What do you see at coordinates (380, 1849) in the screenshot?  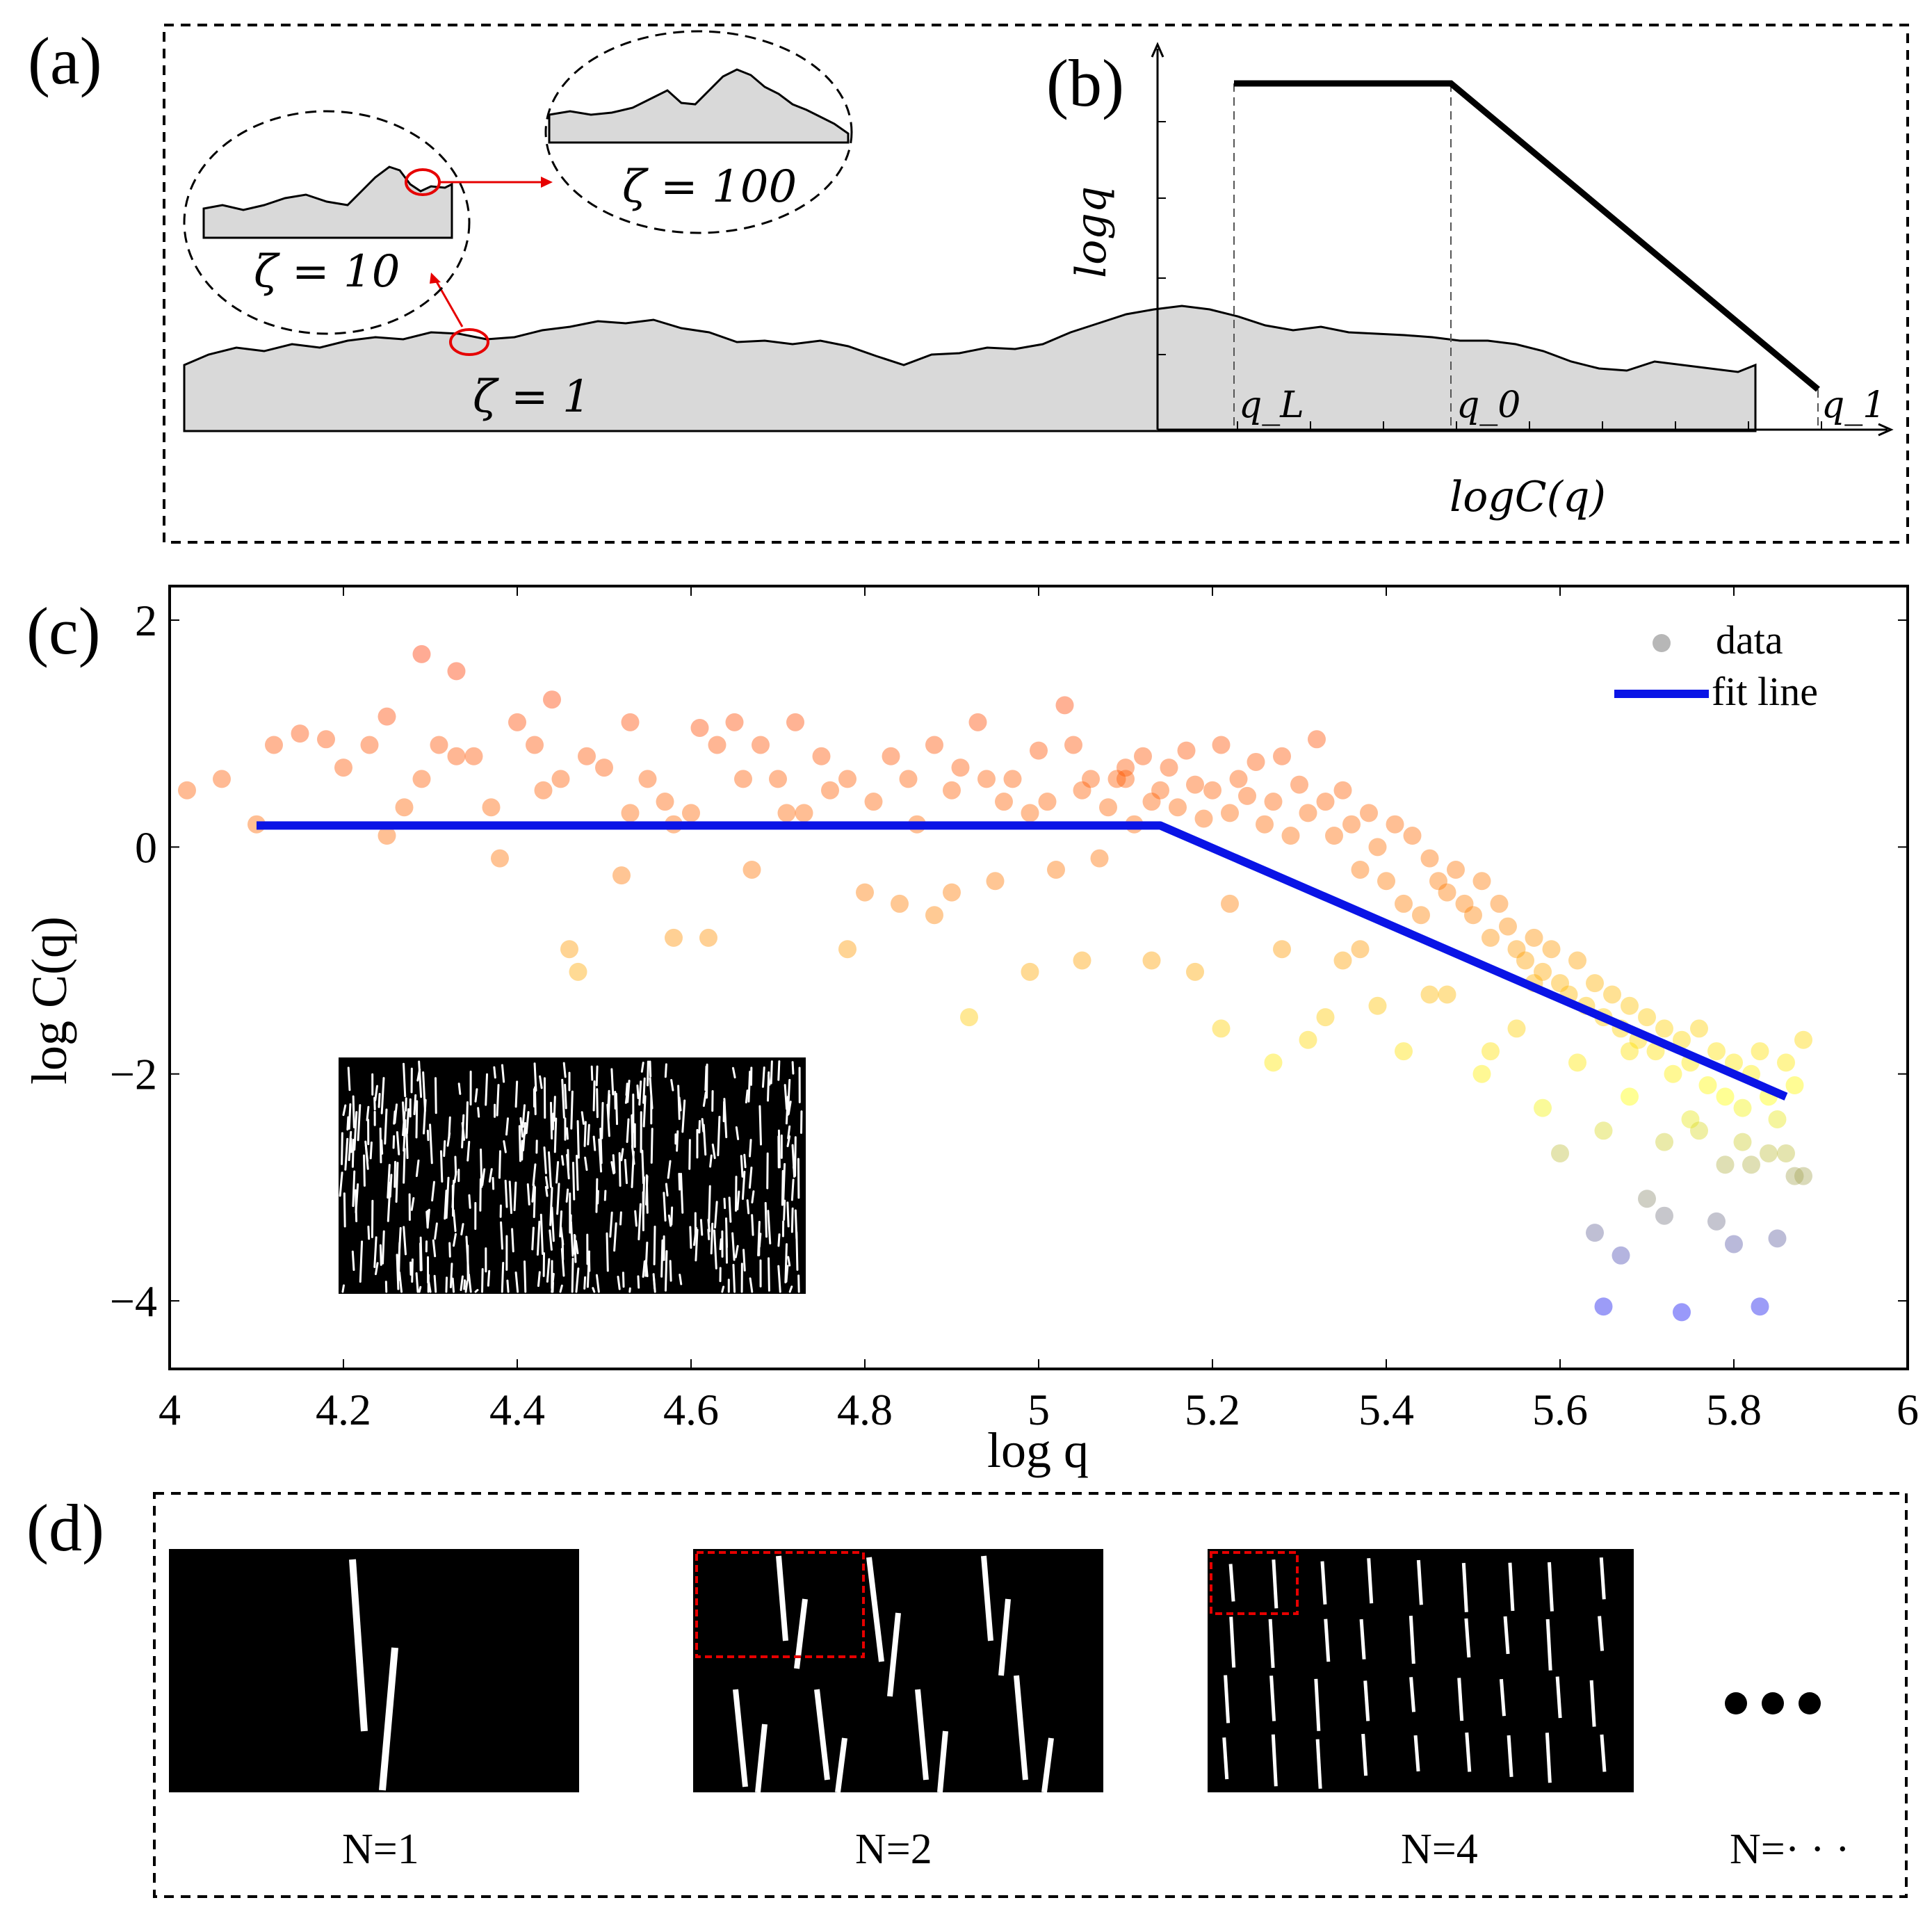 I see `caption-n1: N=1` at bounding box center [380, 1849].